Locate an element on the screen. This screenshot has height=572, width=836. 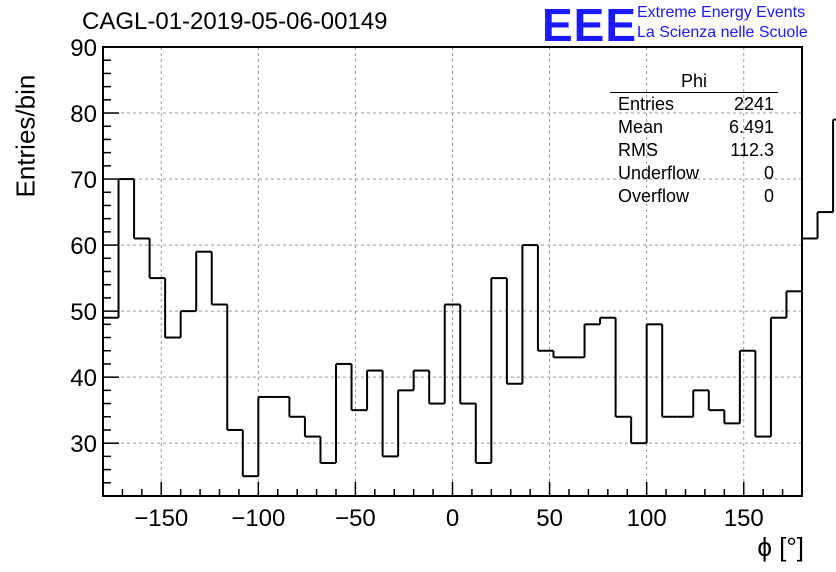
y-tick-label: 40 is located at coordinates (83, 378).